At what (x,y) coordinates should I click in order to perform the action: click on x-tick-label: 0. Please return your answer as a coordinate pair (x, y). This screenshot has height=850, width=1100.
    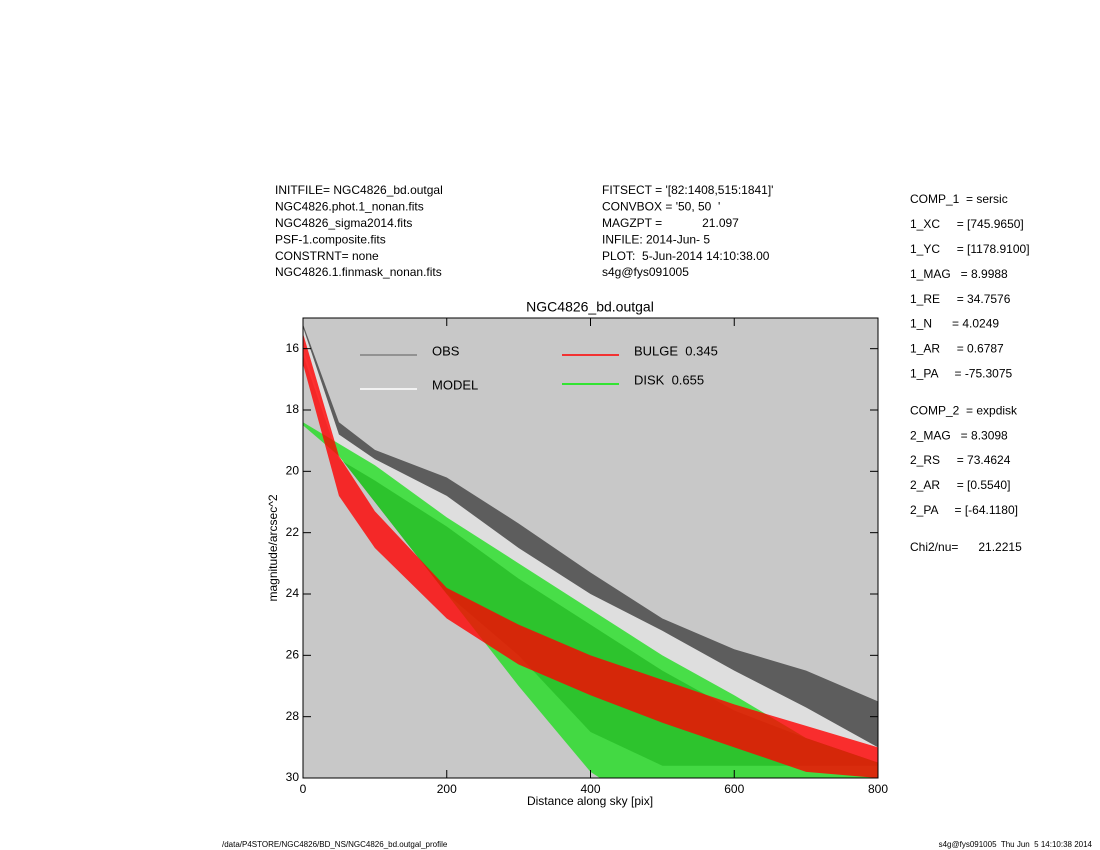
    Looking at the image, I should click on (303, 789).